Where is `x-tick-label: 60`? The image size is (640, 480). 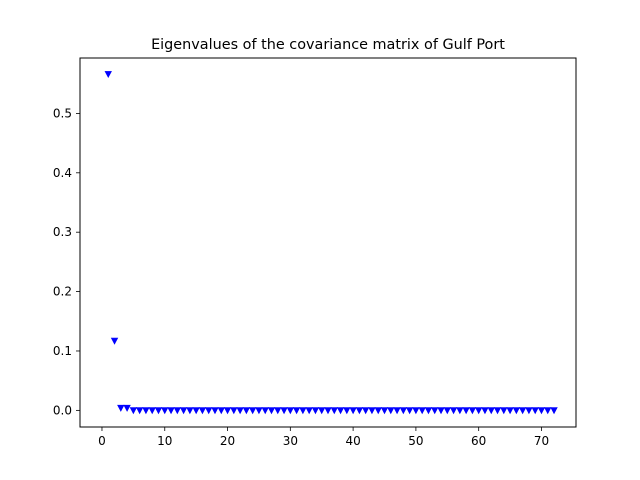
x-tick-label: 60 is located at coordinates (478, 441).